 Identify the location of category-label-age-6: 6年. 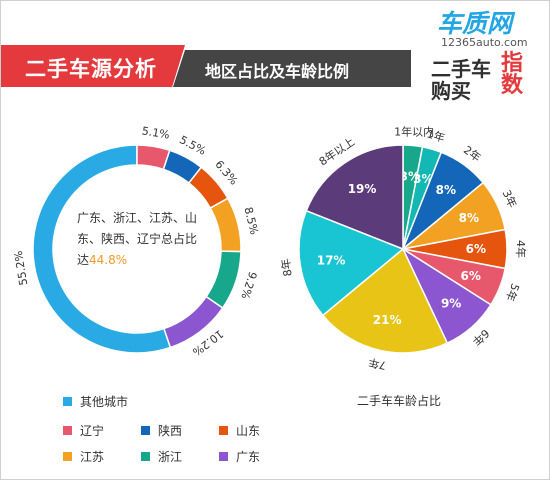
(481, 337).